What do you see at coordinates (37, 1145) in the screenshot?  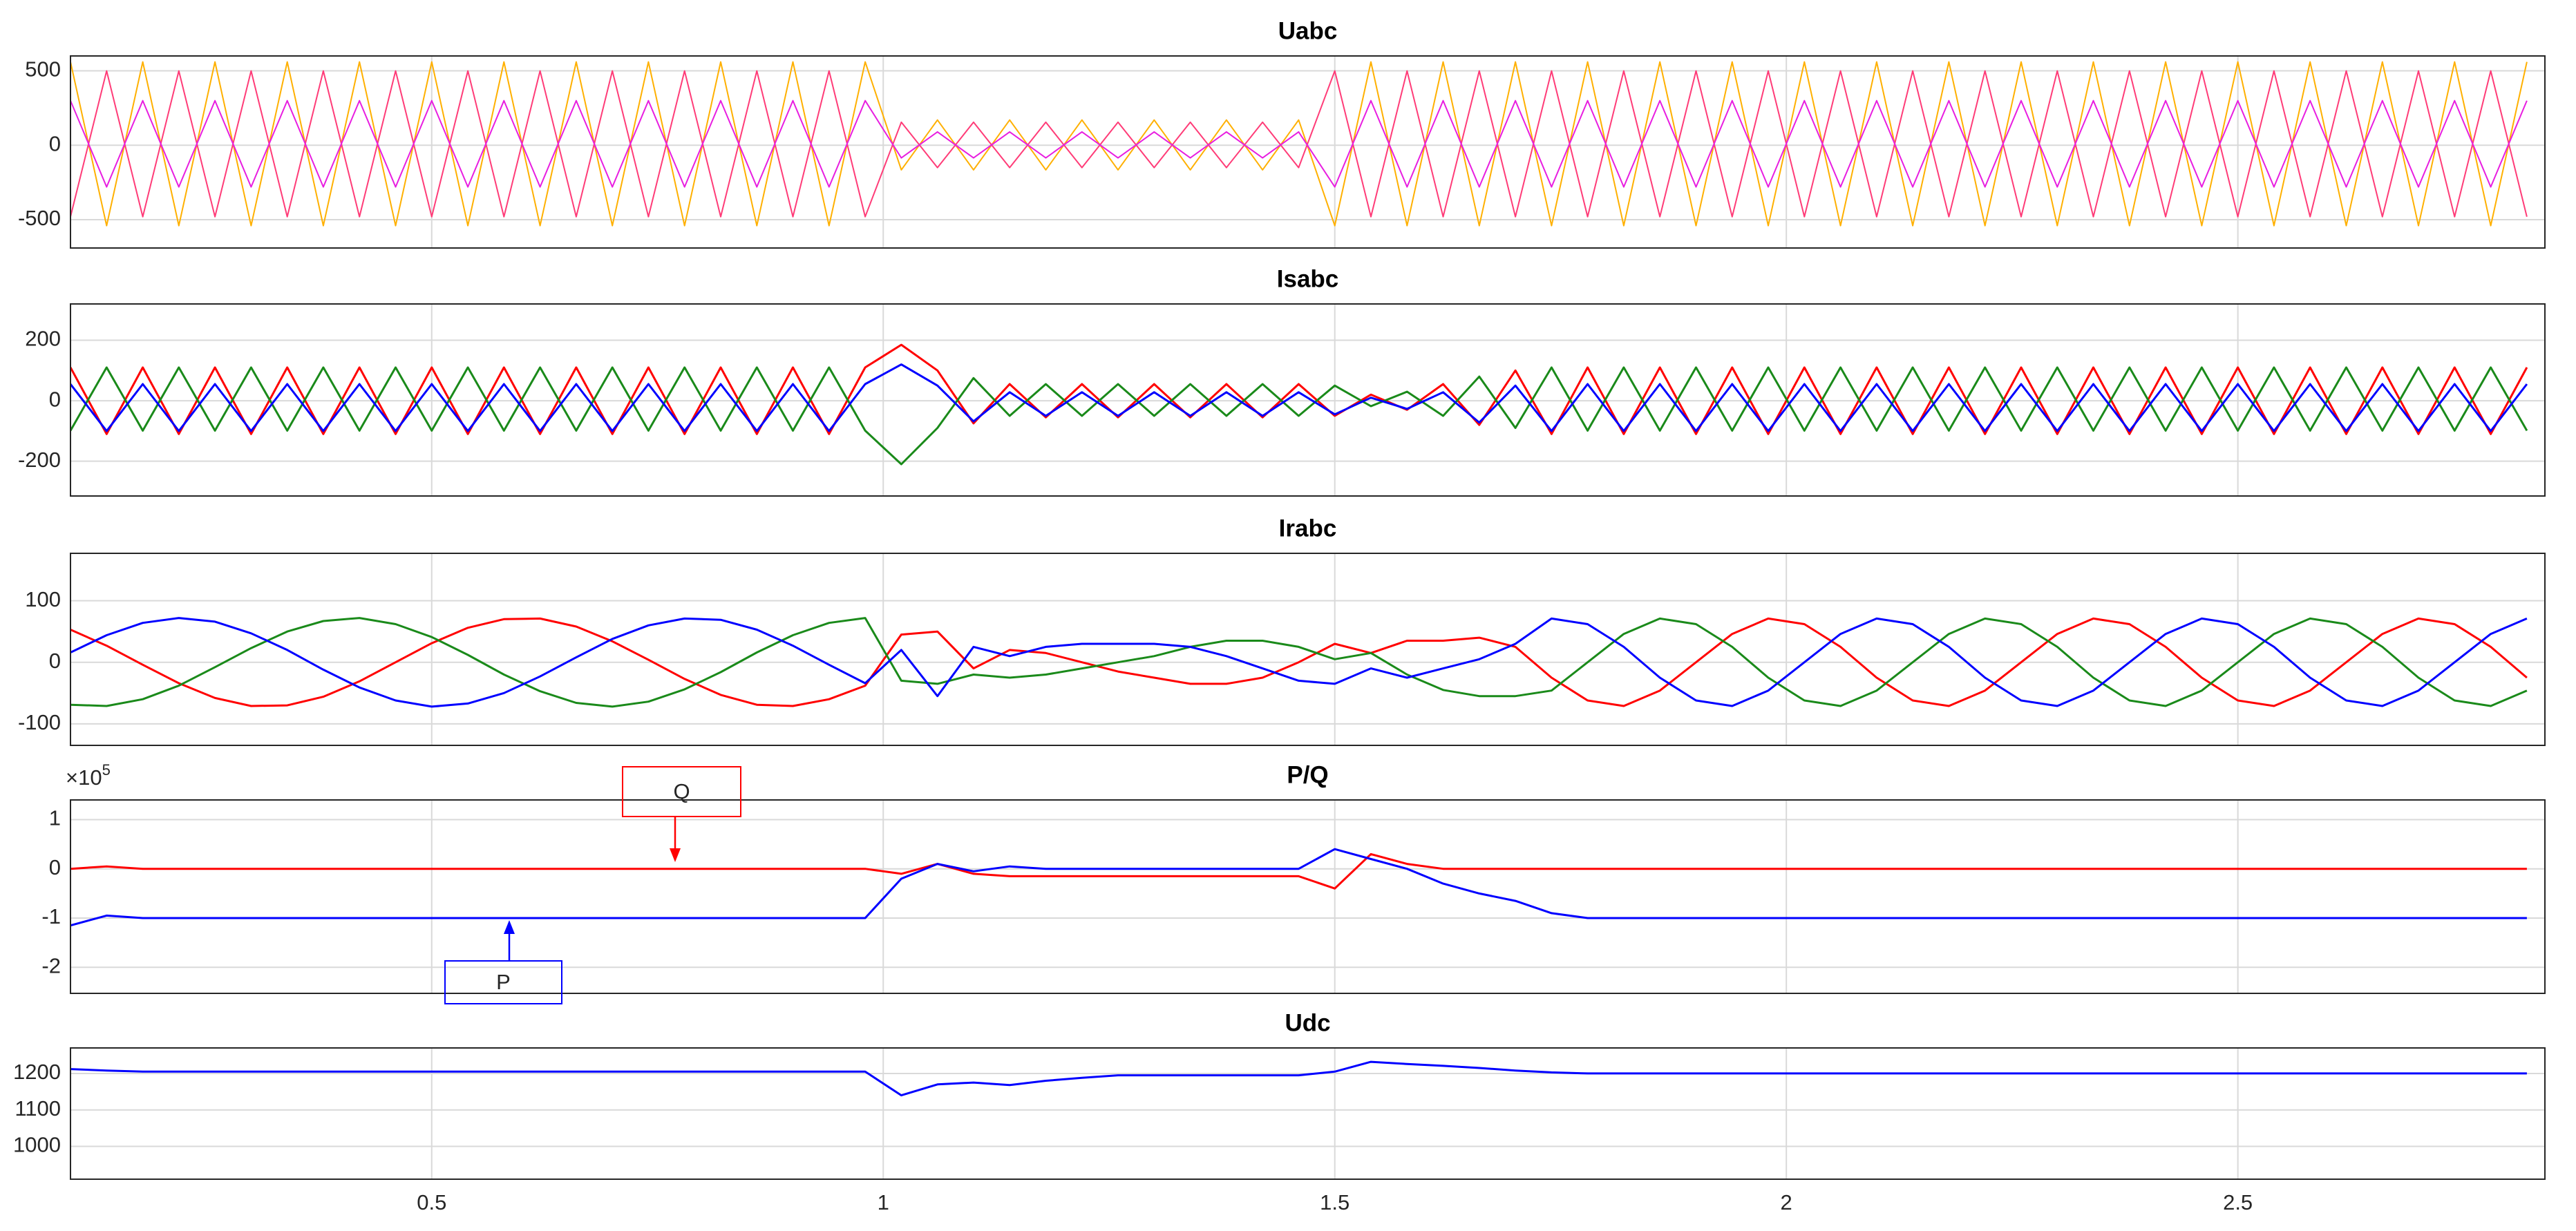 I see `y-tick-label: 1000` at bounding box center [37, 1145].